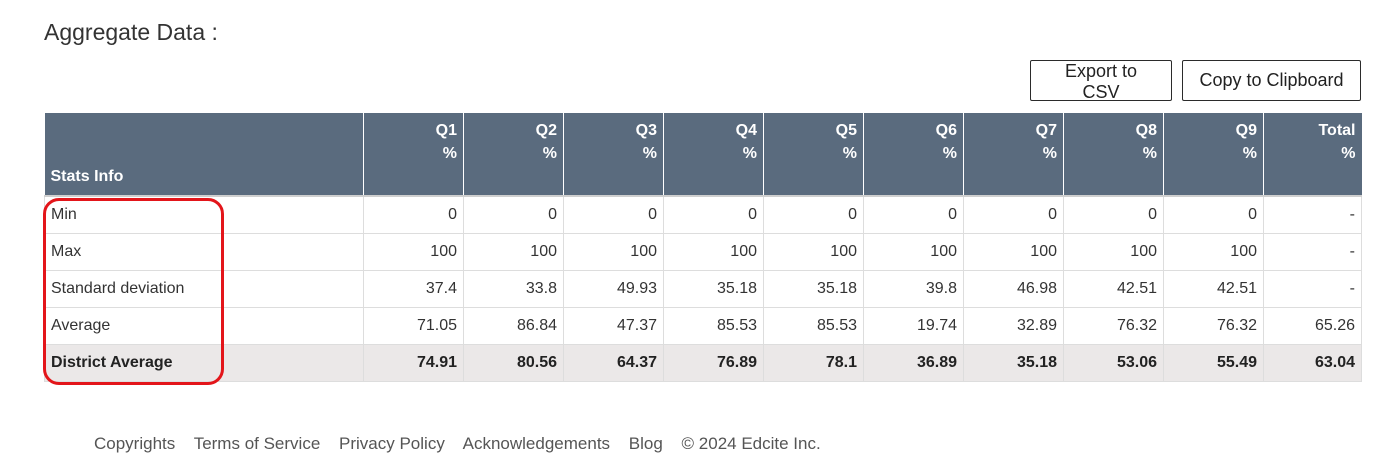 This screenshot has height=454, width=1380. I want to click on column-header-name: Q3, so click(646, 130).